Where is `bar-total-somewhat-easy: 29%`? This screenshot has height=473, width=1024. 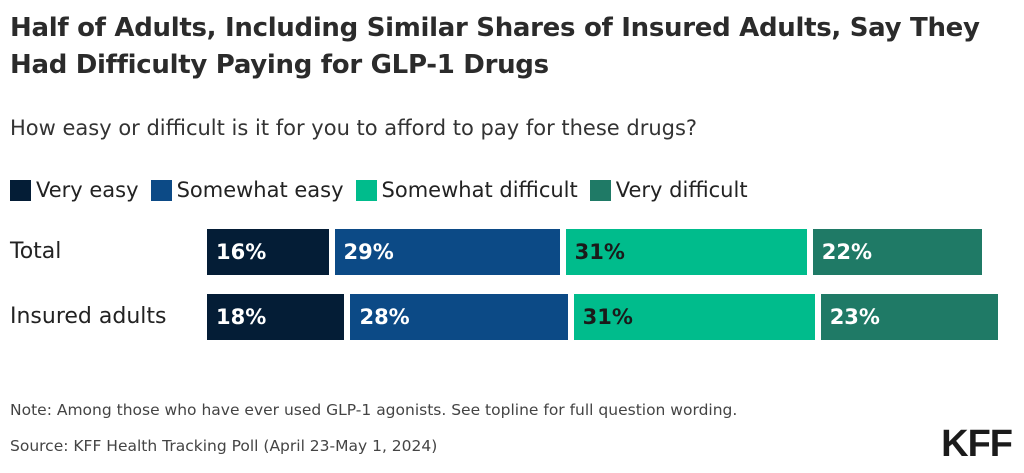 bar-total-somewhat-easy: 29% is located at coordinates (447, 252).